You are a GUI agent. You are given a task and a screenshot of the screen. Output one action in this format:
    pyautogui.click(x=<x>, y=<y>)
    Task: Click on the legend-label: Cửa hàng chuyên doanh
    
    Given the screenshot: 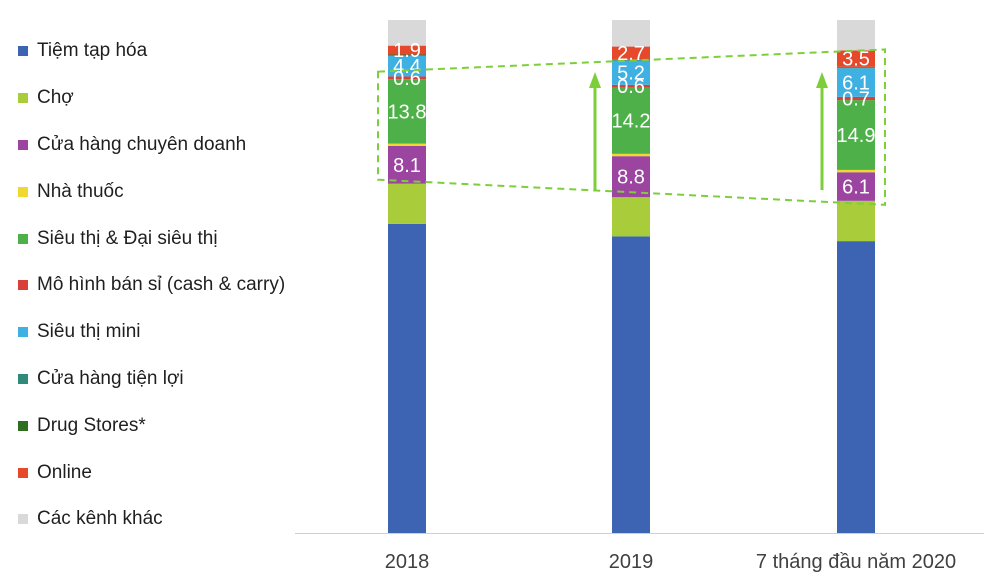 What is the action you would take?
    pyautogui.click(x=142, y=144)
    